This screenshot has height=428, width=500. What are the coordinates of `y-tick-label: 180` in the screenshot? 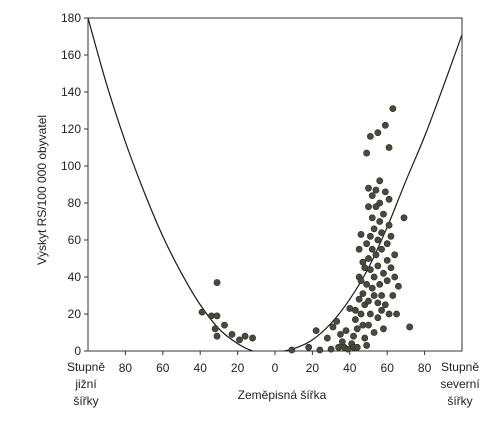 It's located at (71, 18).